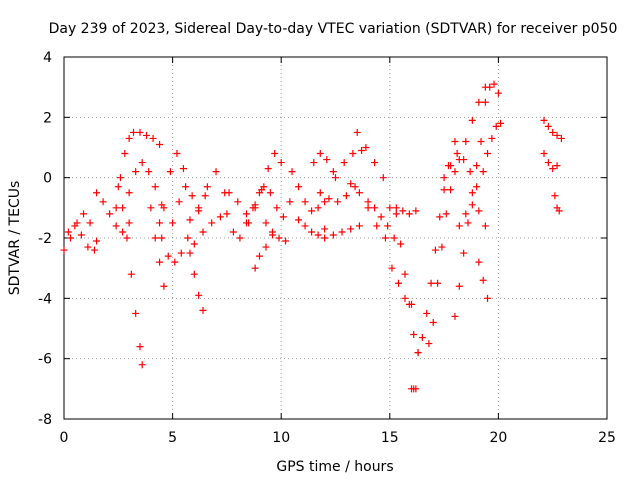  I want to click on series-arc-d, so click(157, 247).